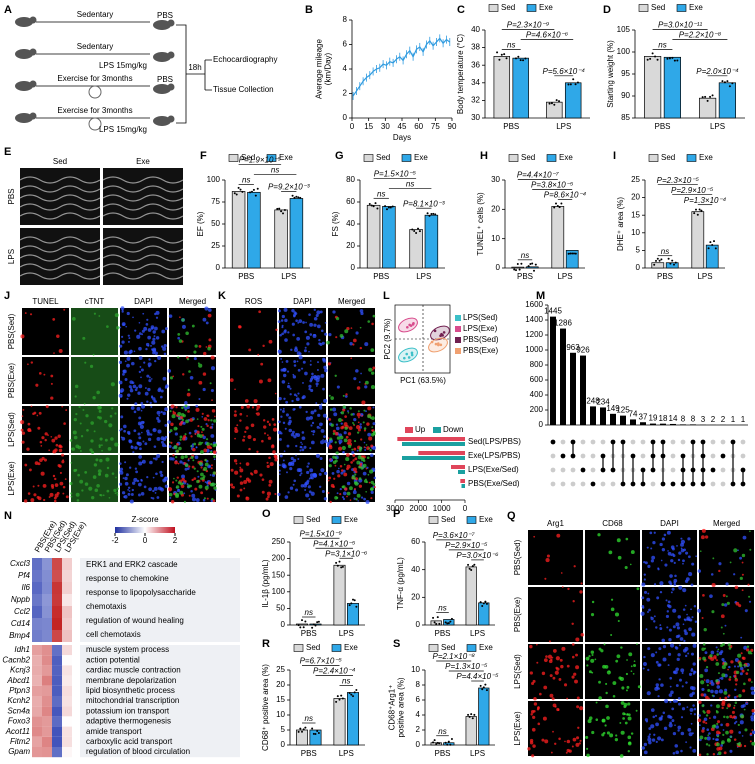 The width and height of the screenshot is (755, 764). Describe the element at coordinates (517, 557) in the screenshot. I see `row-label: PBS(Sed)` at that location.